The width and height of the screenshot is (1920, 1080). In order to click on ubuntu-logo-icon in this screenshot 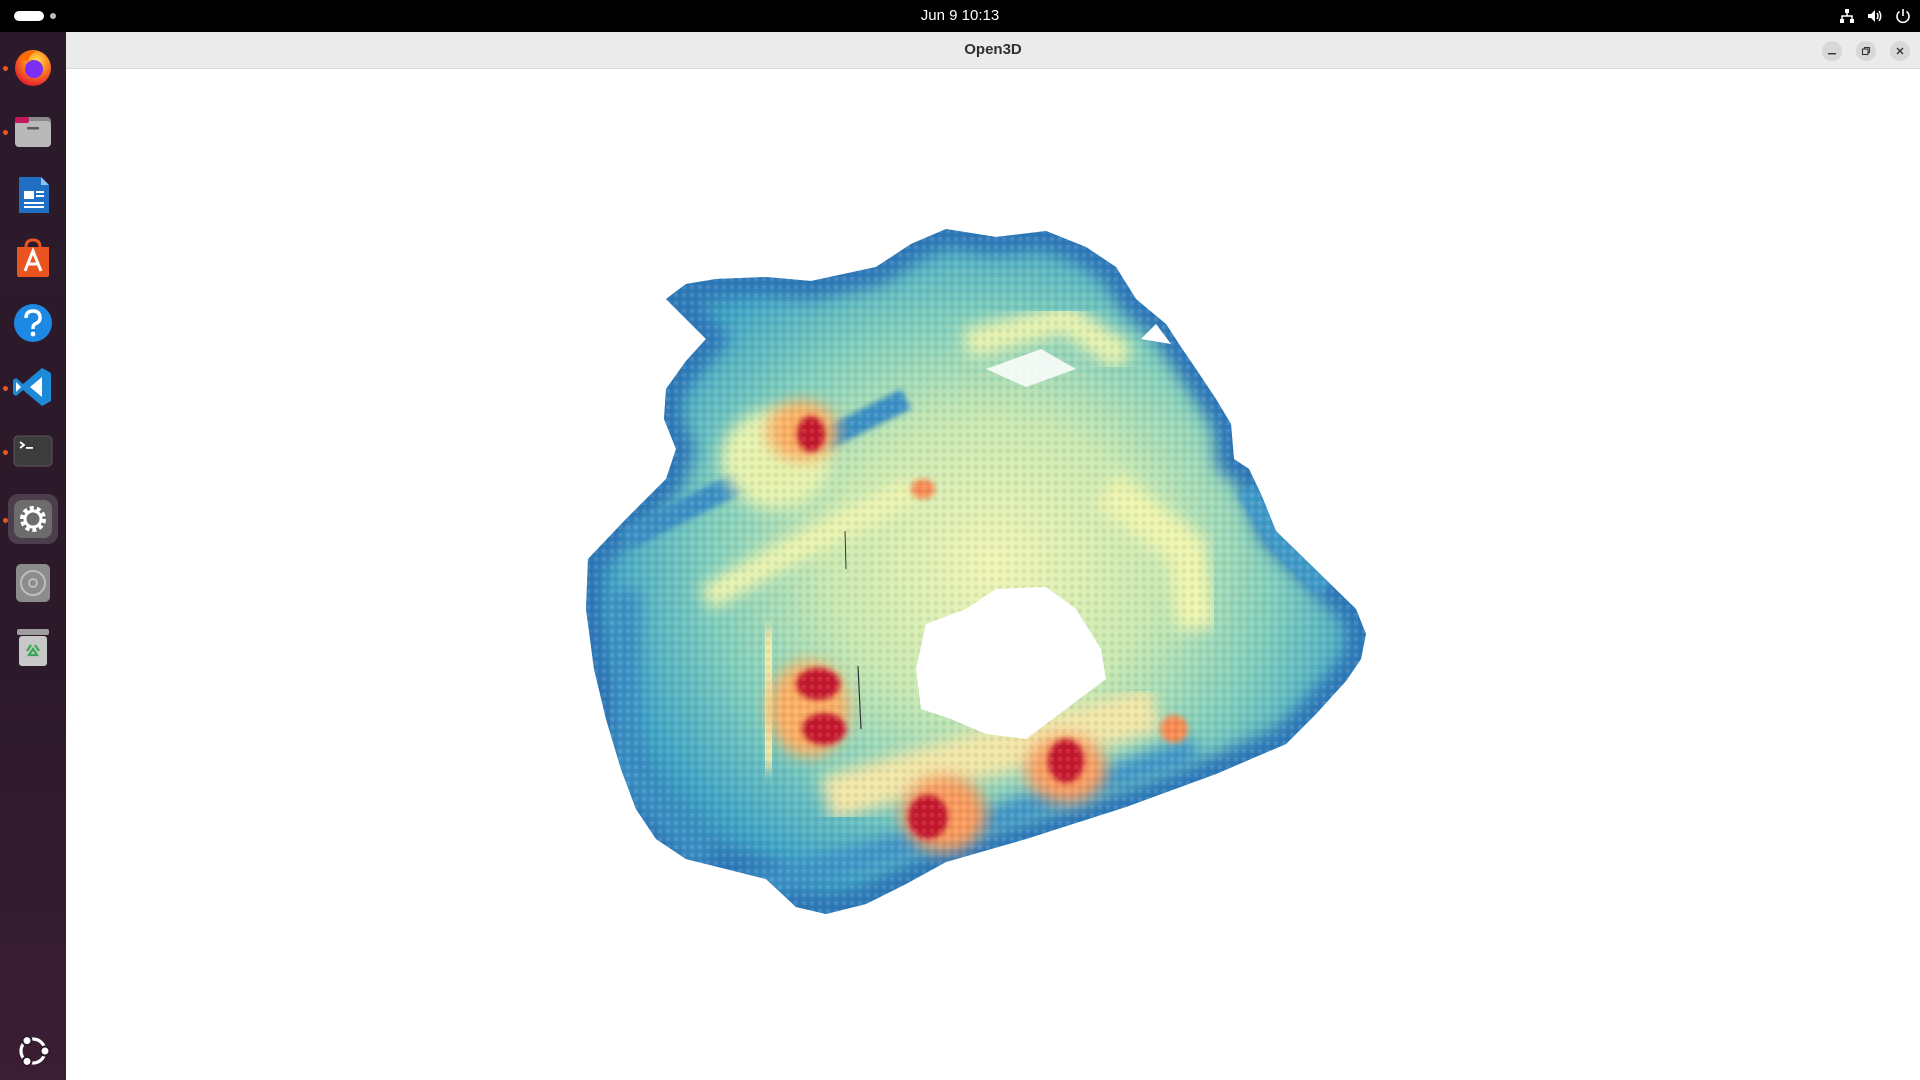, I will do `click(35, 1051)`.